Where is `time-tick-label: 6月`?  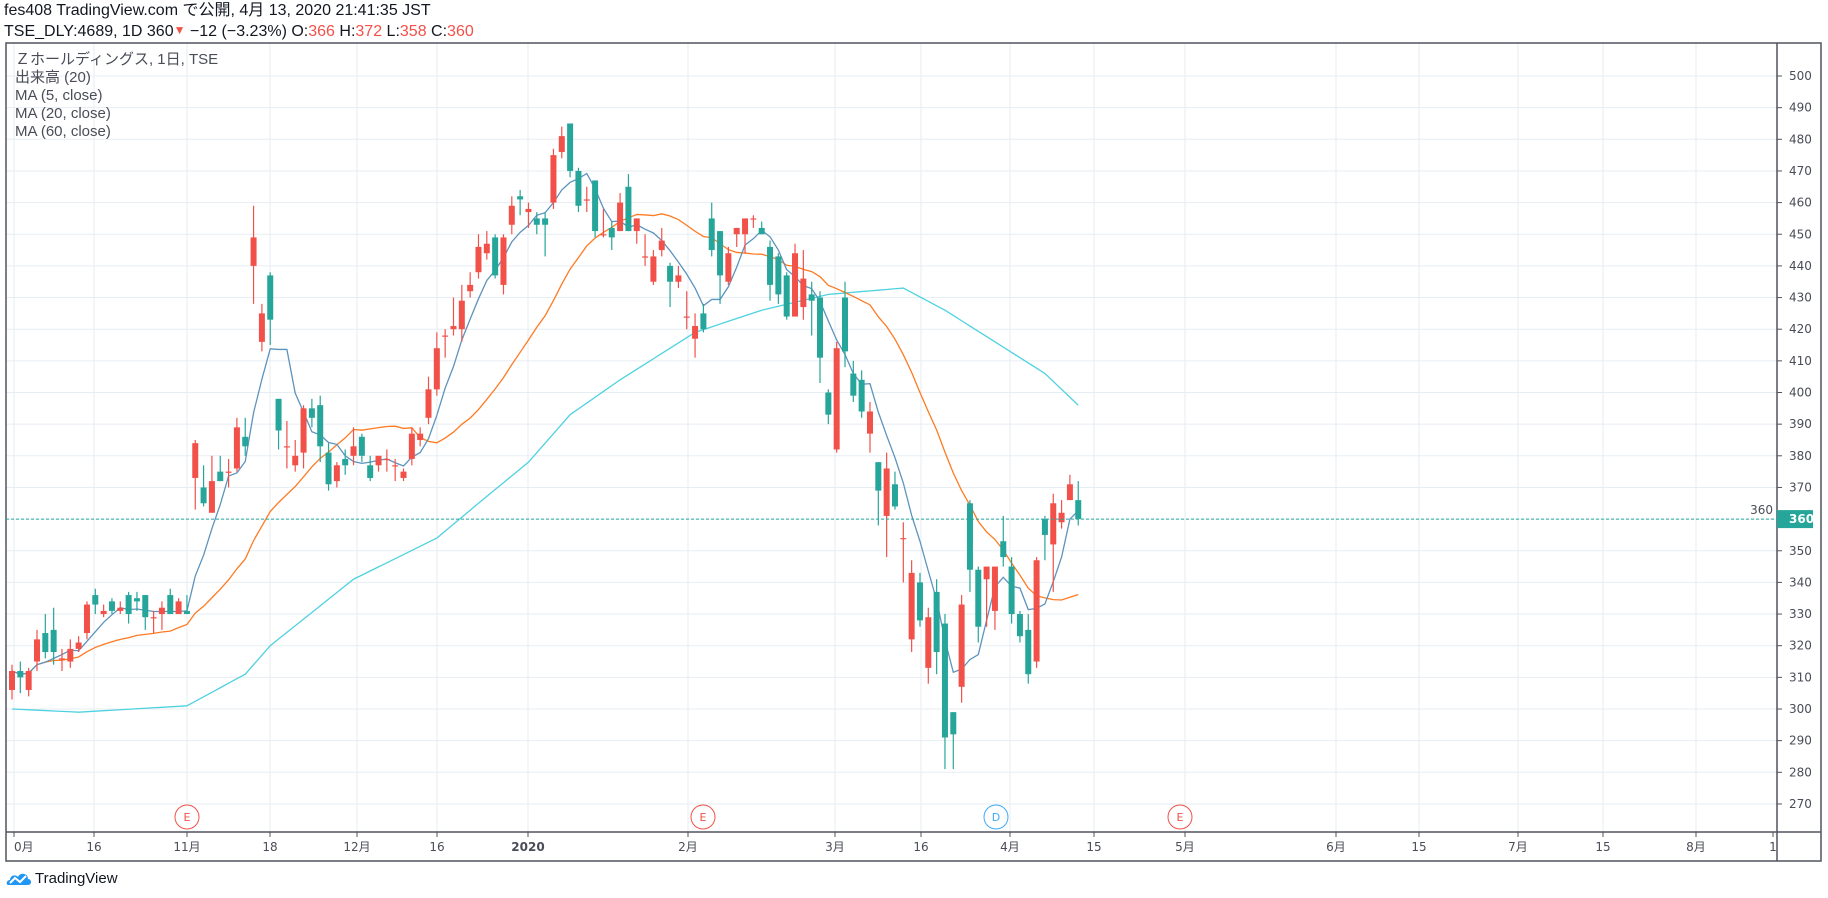 time-tick-label: 6月 is located at coordinates (1336, 847).